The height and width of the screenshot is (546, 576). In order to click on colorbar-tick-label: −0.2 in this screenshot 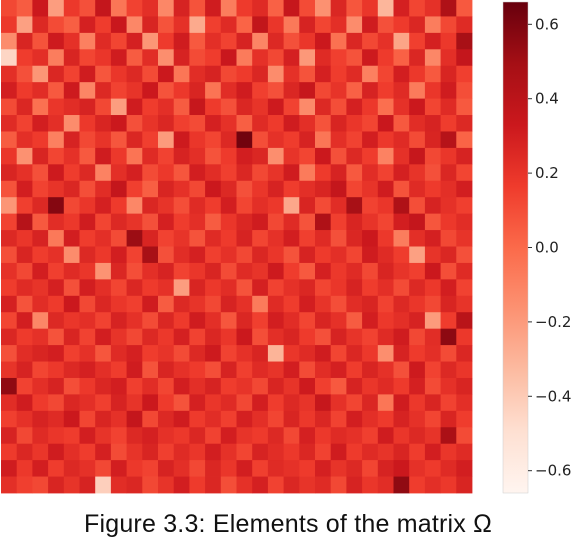, I will do `click(553, 322)`.